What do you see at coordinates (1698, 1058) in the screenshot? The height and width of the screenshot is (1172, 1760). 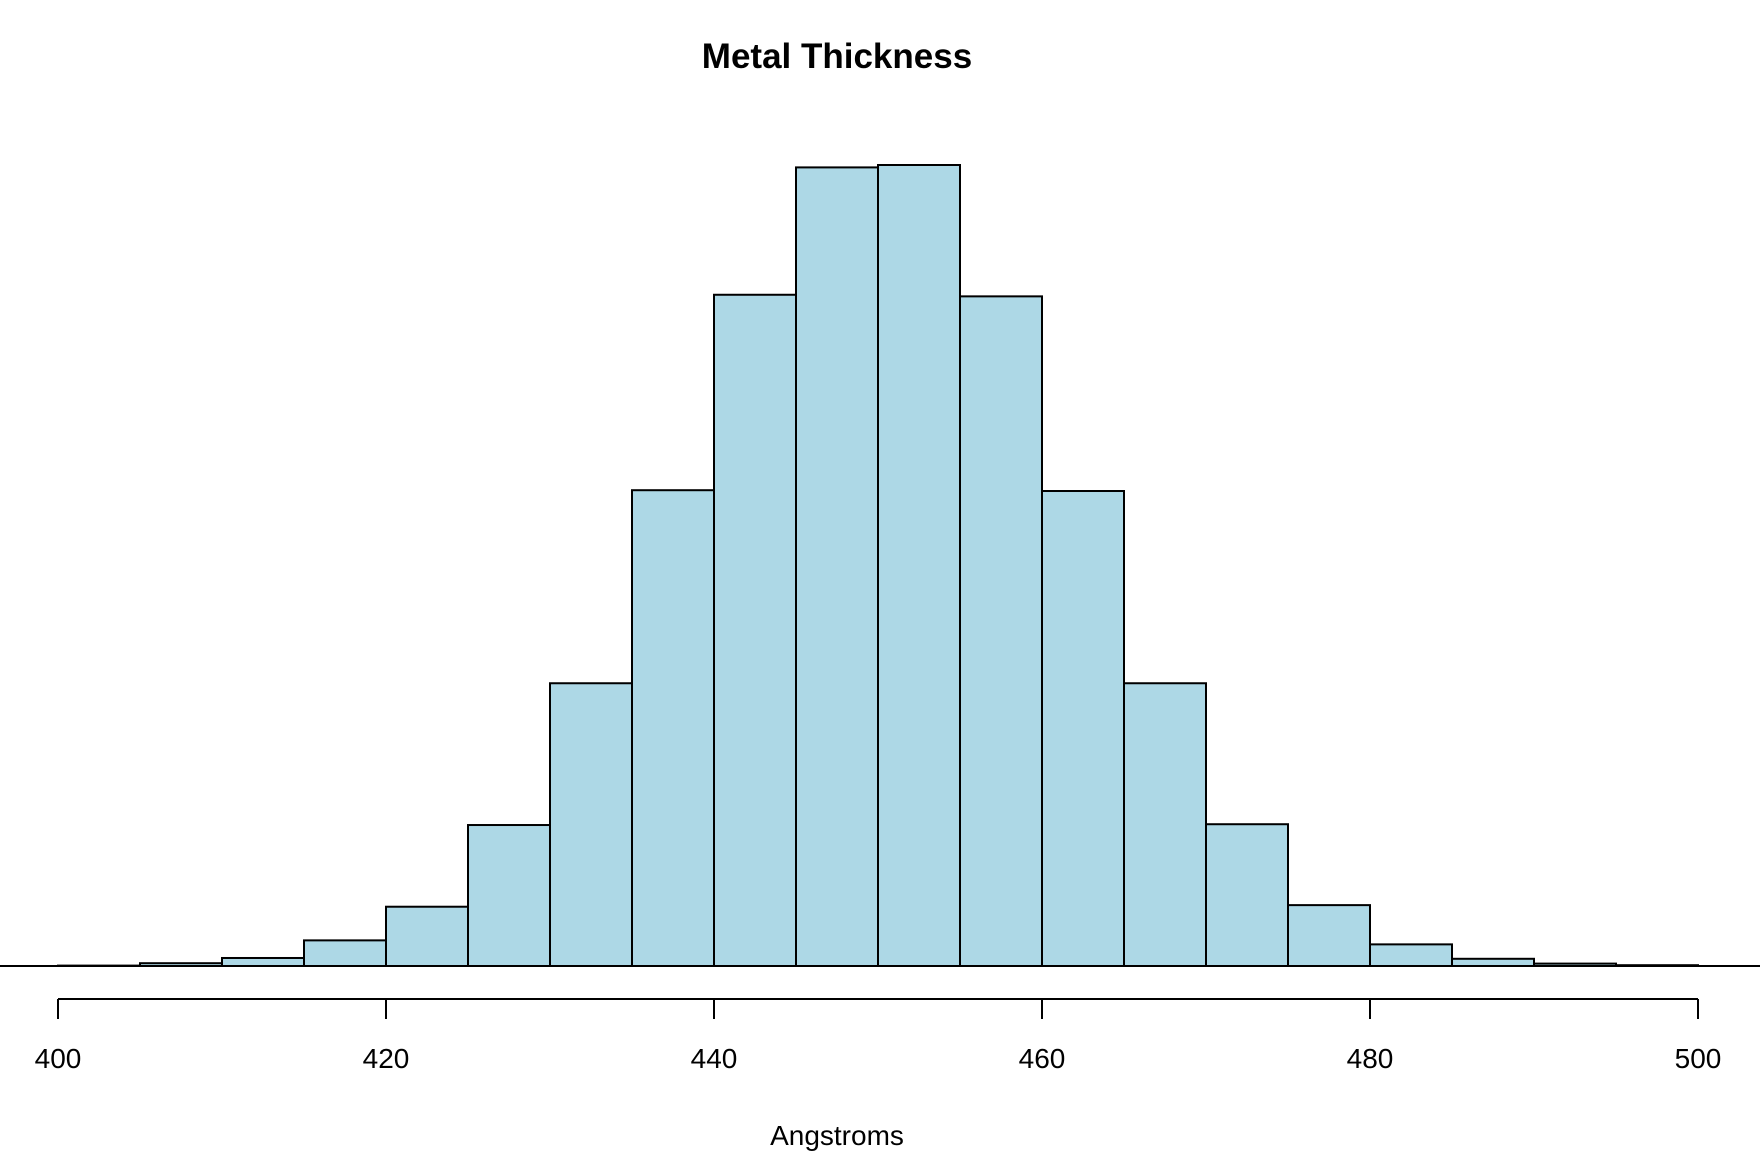 I see `x-axis-tick-label: 500` at bounding box center [1698, 1058].